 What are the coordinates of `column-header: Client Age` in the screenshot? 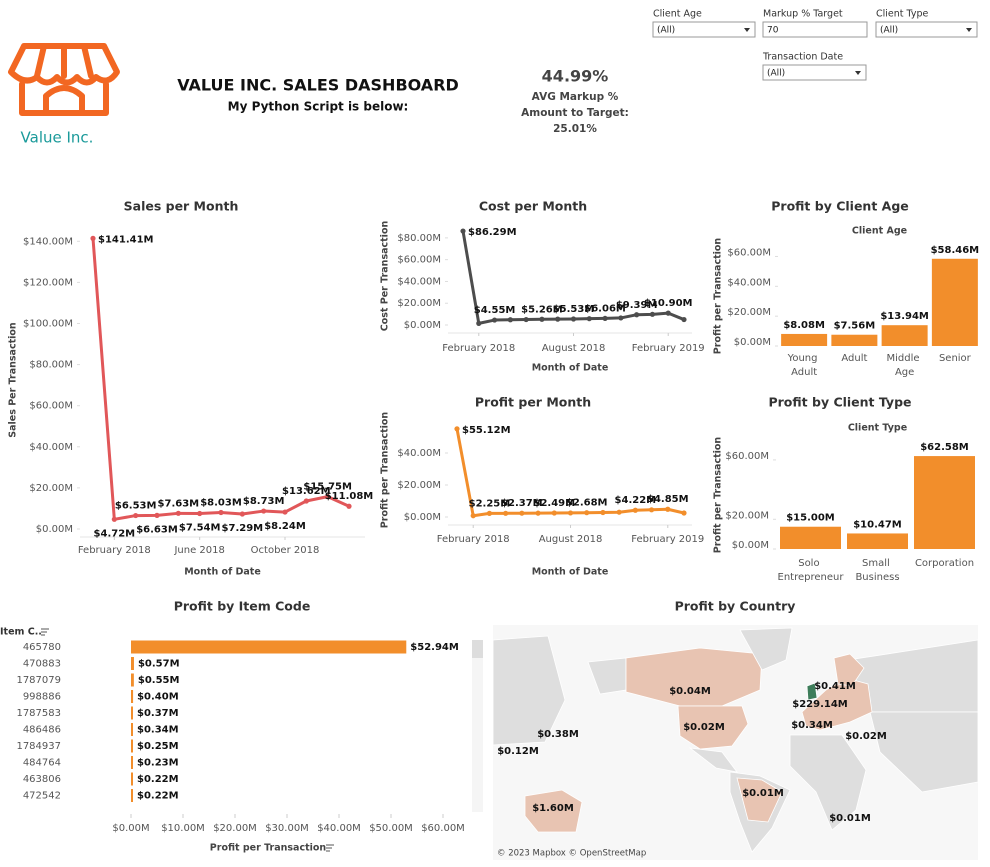 It's located at (879, 231).